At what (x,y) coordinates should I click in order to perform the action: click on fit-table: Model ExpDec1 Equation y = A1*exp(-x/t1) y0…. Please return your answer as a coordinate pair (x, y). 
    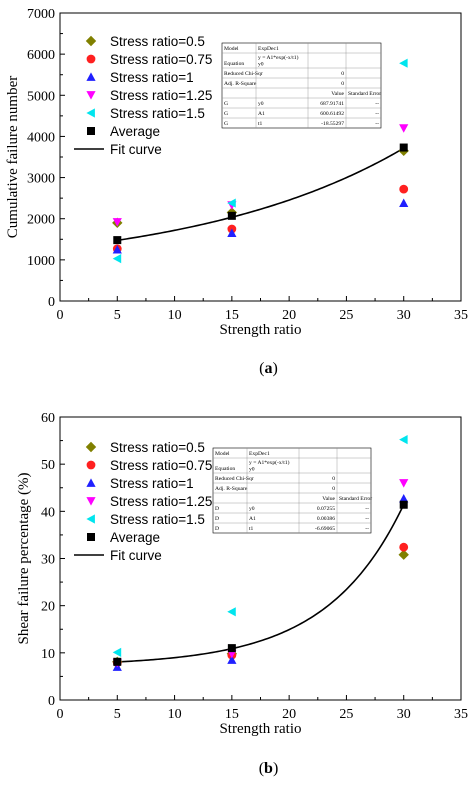
    Looking at the image, I should click on (301, 85).